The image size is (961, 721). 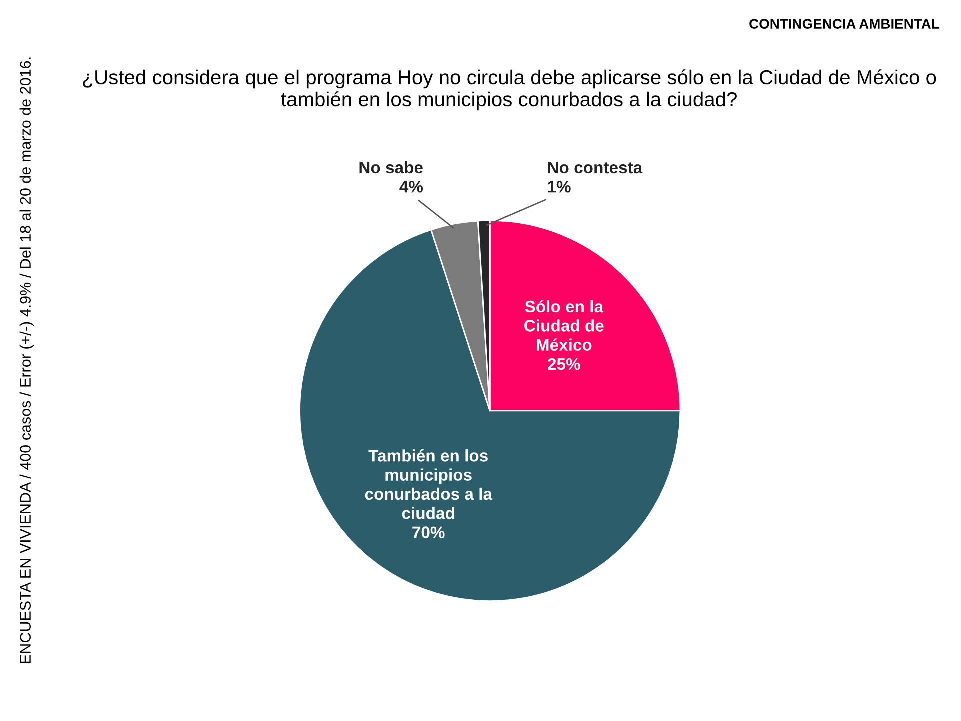 What do you see at coordinates (595, 168) in the screenshot?
I see `slice-label: No contesta` at bounding box center [595, 168].